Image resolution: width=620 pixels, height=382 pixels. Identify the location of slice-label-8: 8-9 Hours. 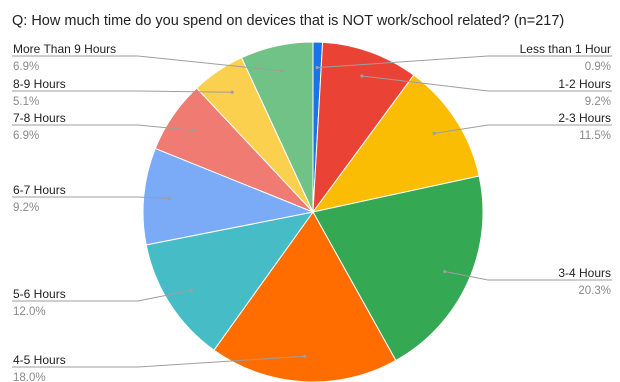
(39, 84).